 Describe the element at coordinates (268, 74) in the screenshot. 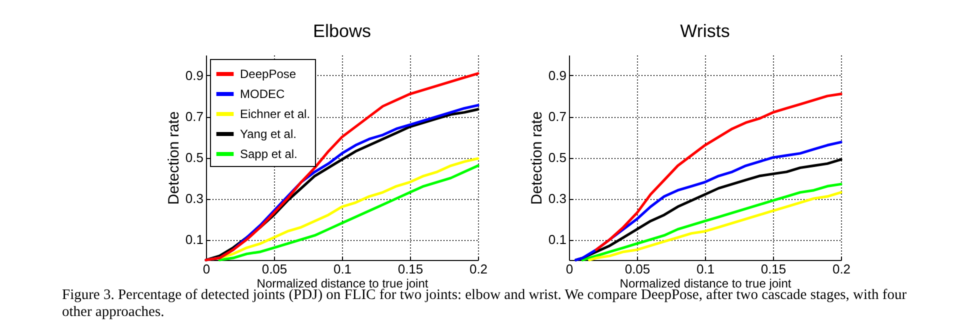

I see `legend-label: DeepPose` at that location.